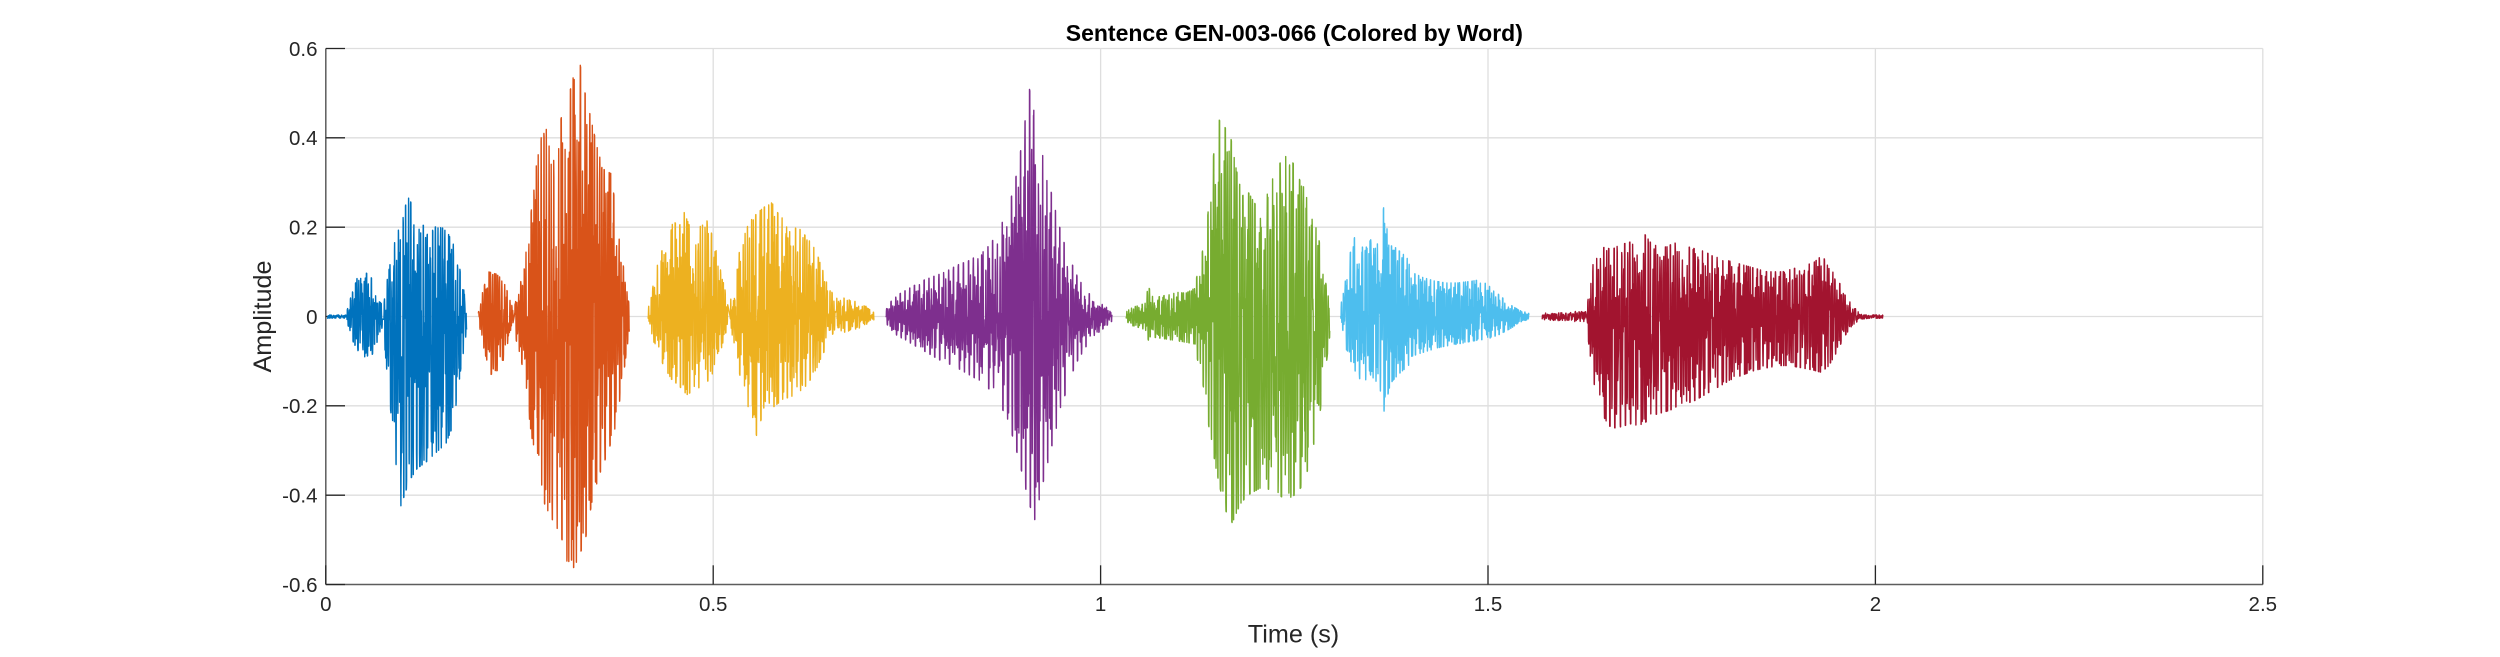 The width and height of the screenshot is (2500, 657). I want to click on svg-text: Amplitude, so click(263, 316).